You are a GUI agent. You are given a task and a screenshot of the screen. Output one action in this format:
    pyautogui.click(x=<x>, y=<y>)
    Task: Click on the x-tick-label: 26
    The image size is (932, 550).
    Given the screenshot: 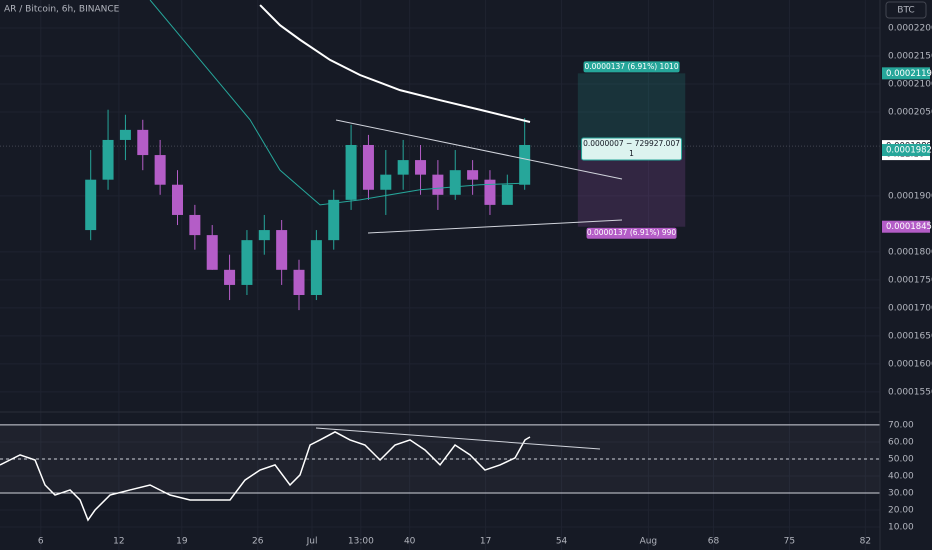 What is the action you would take?
    pyautogui.click(x=258, y=542)
    